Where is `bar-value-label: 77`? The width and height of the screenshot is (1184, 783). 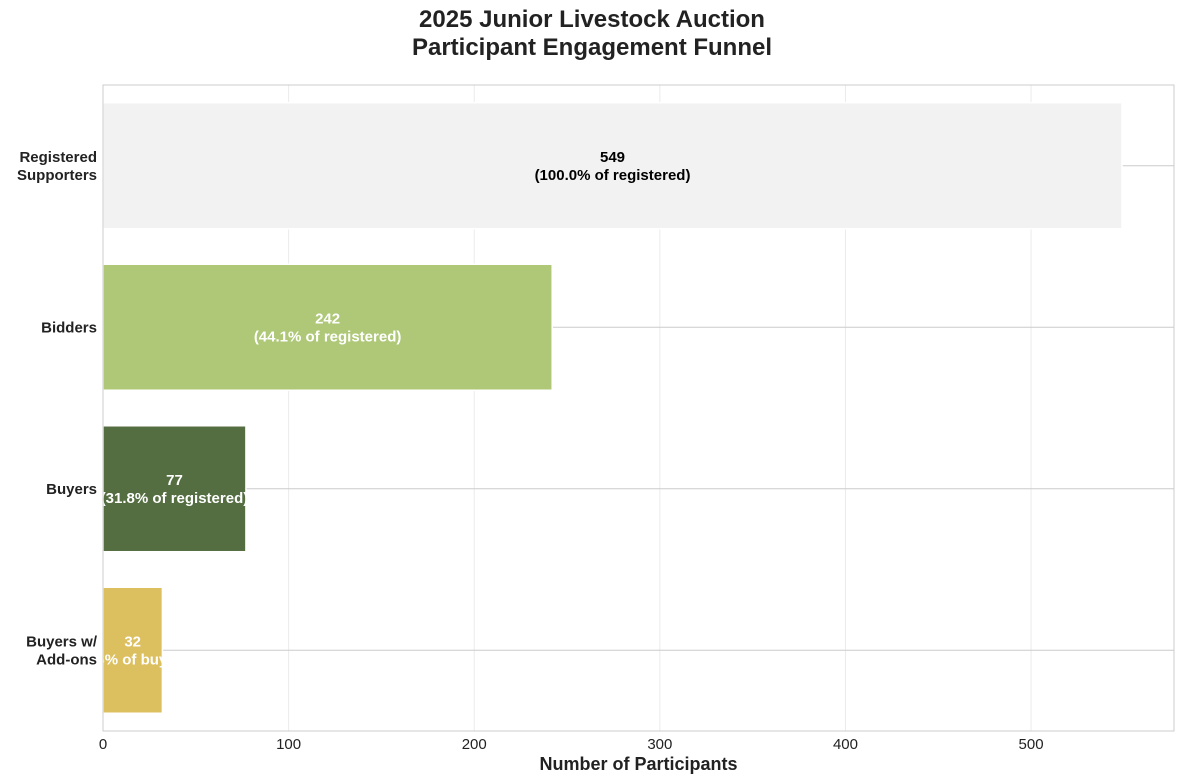 bar-value-label: 77 is located at coordinates (174, 480).